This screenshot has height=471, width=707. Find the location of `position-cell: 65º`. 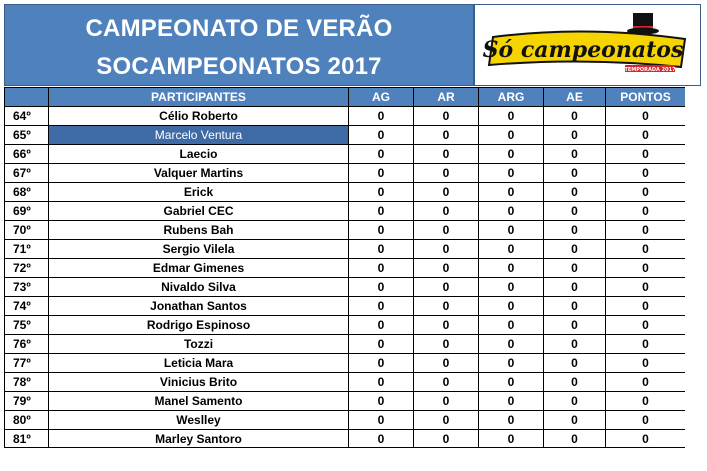

position-cell: 65º is located at coordinates (26, 135).